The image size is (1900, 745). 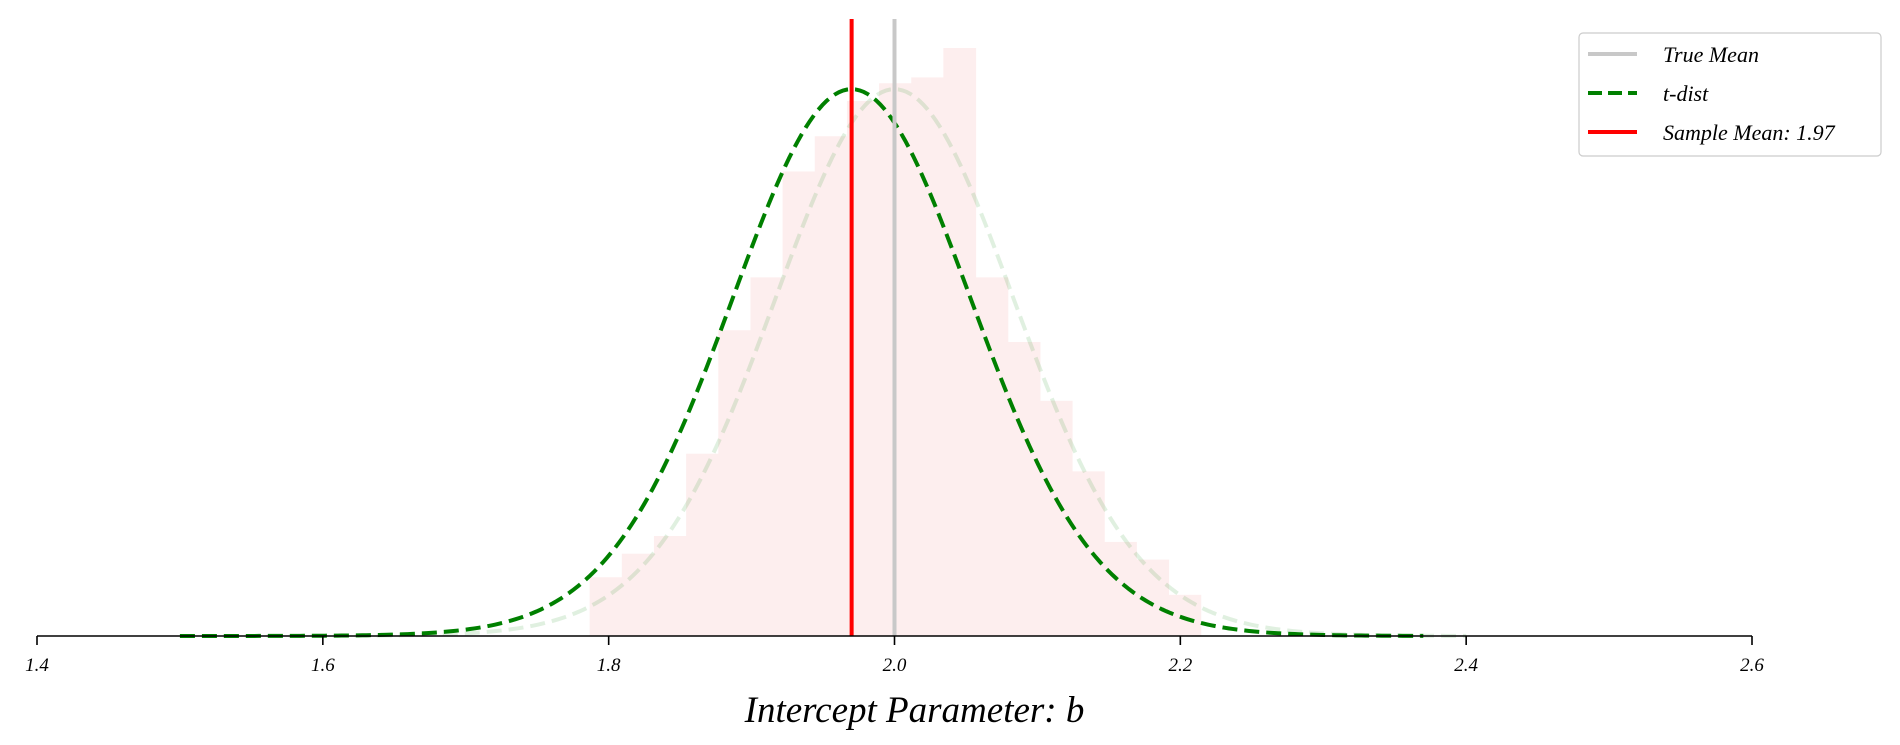 I want to click on legend-label: True Mean, so click(x=1711, y=54).